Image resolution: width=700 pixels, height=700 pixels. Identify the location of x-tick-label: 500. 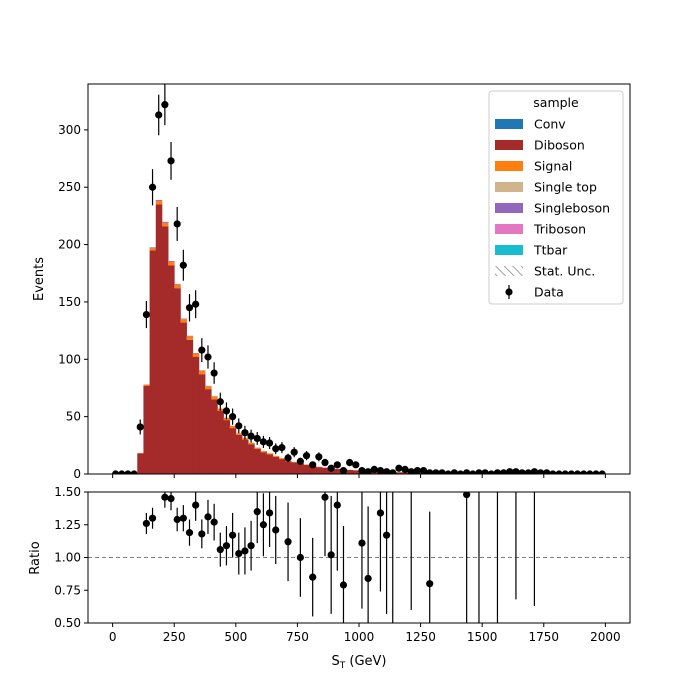
(235, 637).